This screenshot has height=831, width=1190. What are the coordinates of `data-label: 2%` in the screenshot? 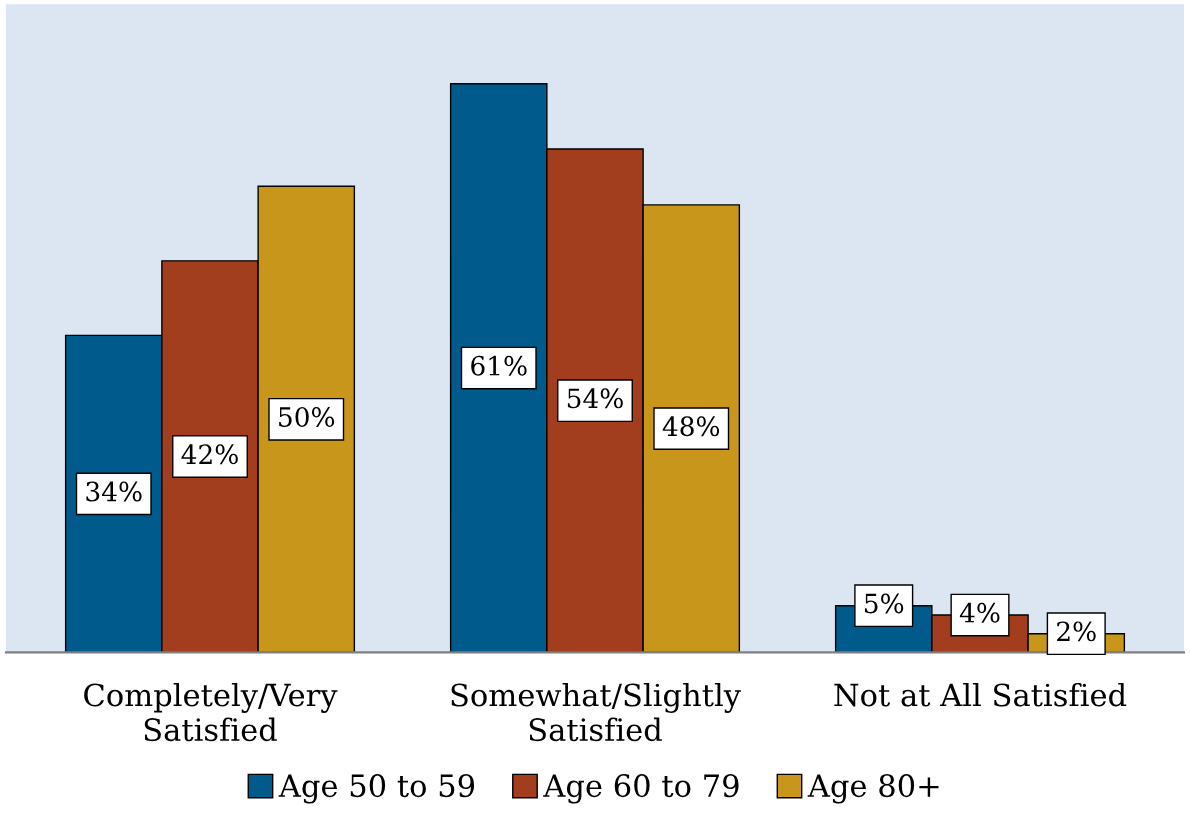 It's located at (1076, 631).